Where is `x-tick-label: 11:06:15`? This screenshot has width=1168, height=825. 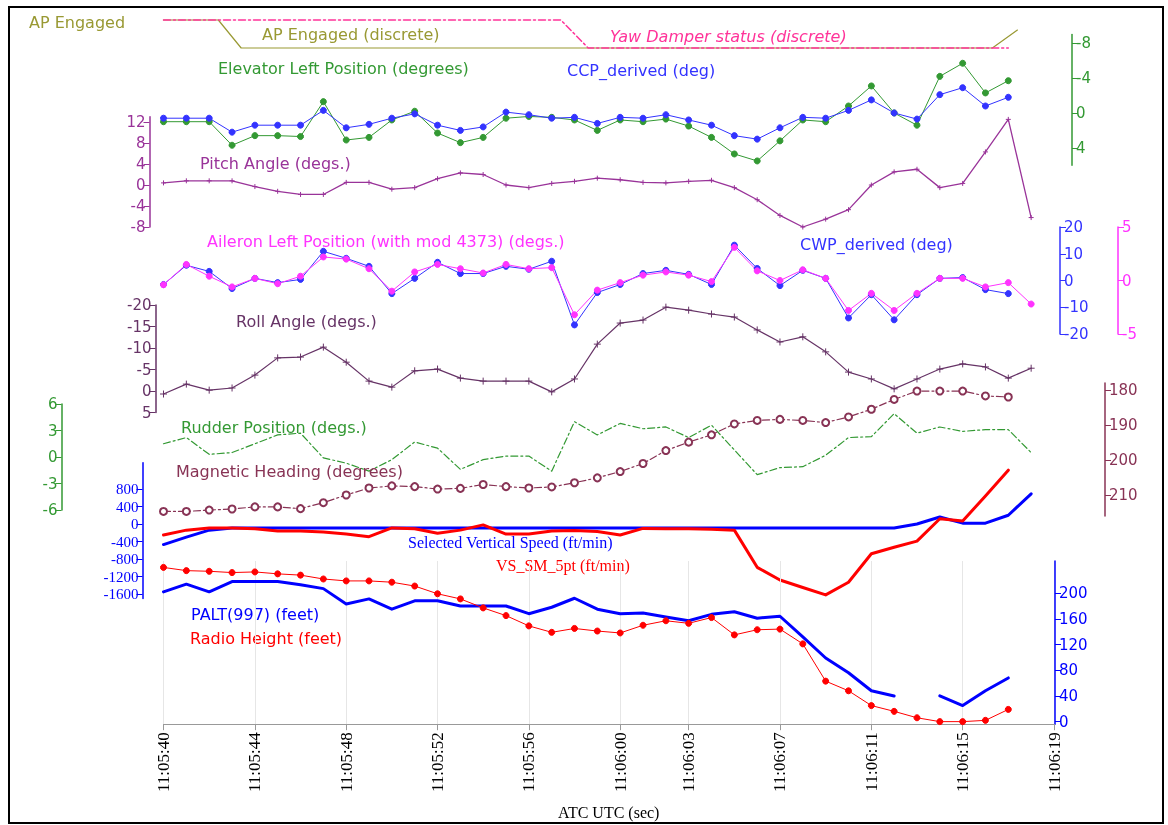 x-tick-label: 11:06:15 is located at coordinates (963, 762).